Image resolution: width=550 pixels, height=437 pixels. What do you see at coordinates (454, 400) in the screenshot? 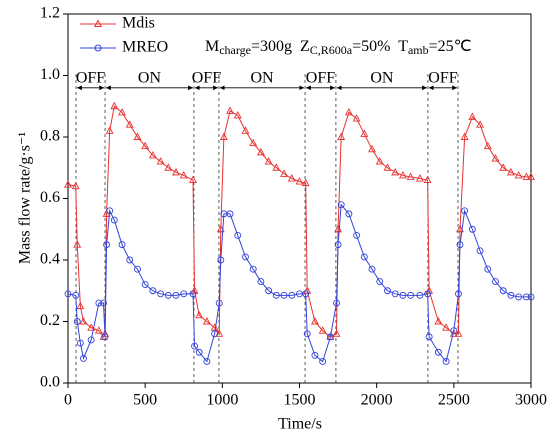
I see `x-tick-label: 2500` at bounding box center [454, 400].